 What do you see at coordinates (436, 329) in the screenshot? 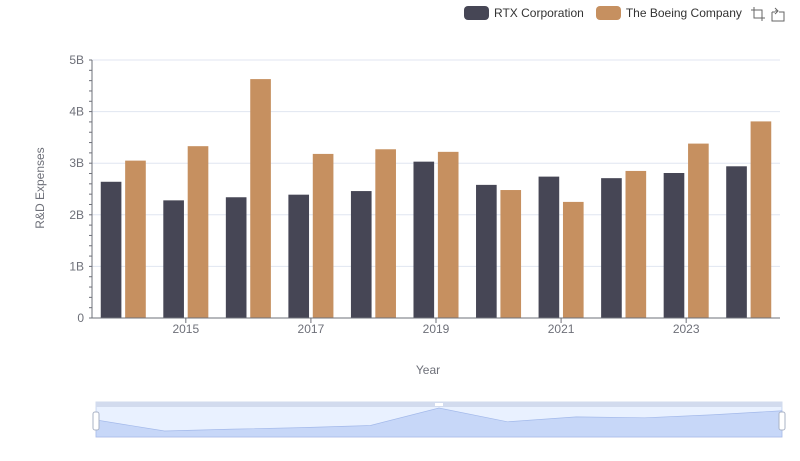
I see `x-tick-label: 2019` at bounding box center [436, 329].